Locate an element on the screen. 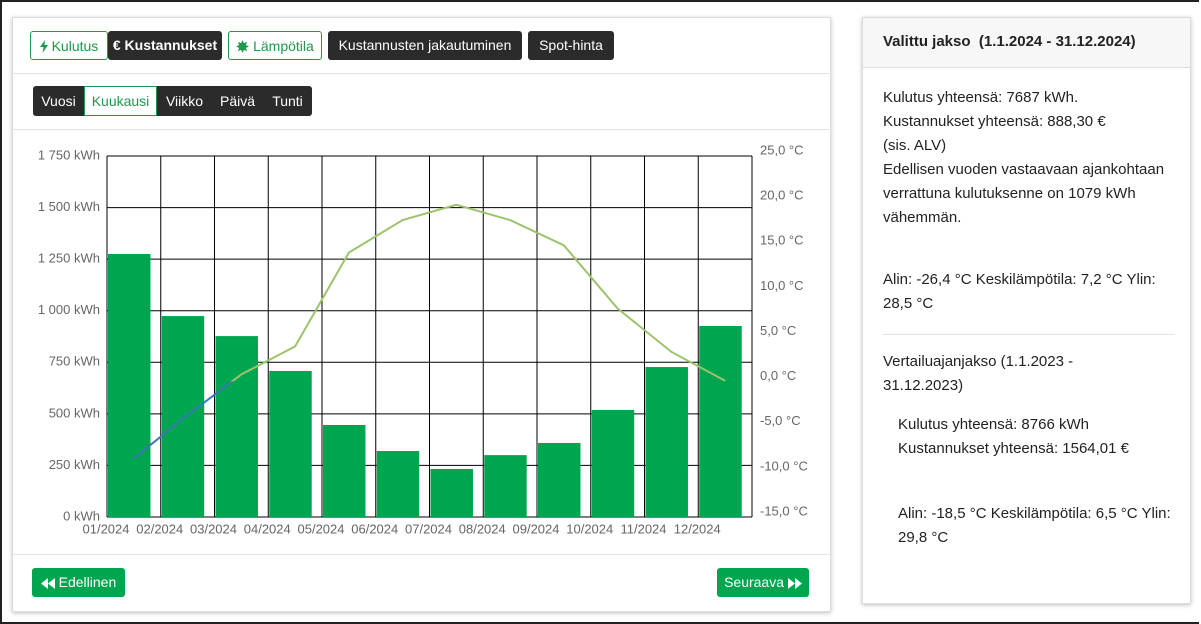  tab-label: Kulutus is located at coordinates (75, 46).